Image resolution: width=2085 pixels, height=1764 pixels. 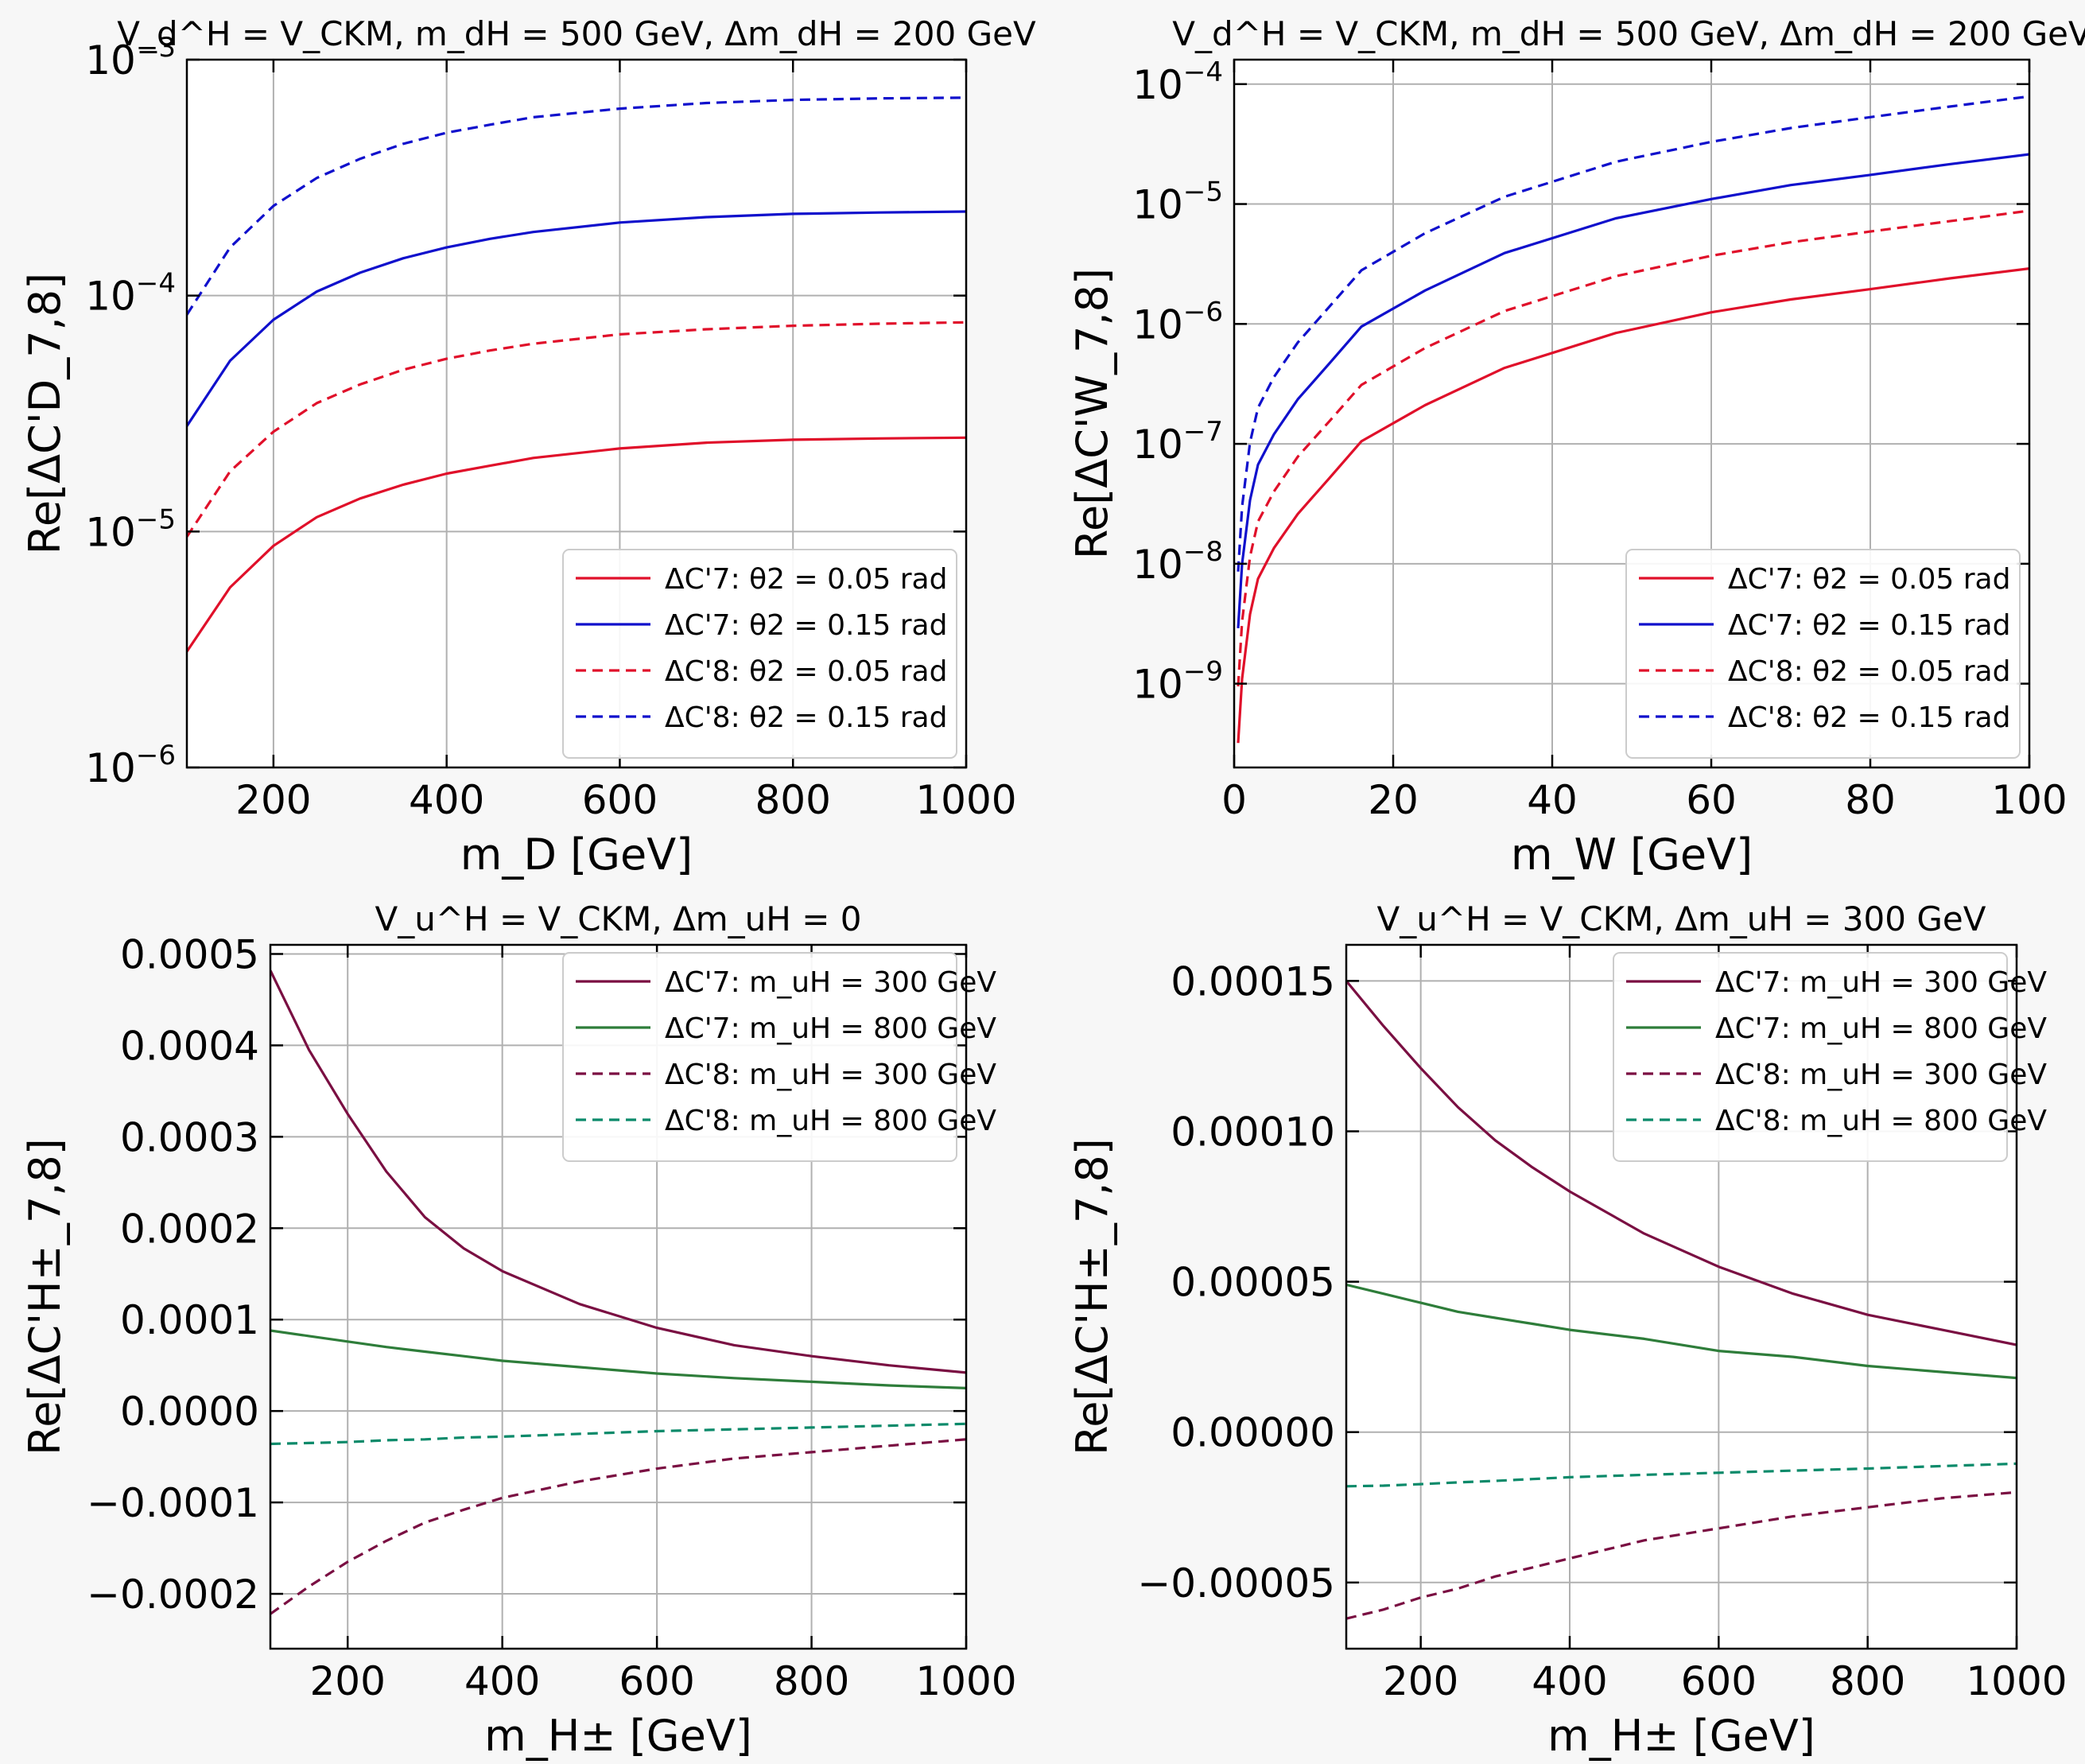 What do you see at coordinates (1092, 414) in the screenshot?
I see `y-axis-label: Re[ΔC'W_7,8]` at bounding box center [1092, 414].